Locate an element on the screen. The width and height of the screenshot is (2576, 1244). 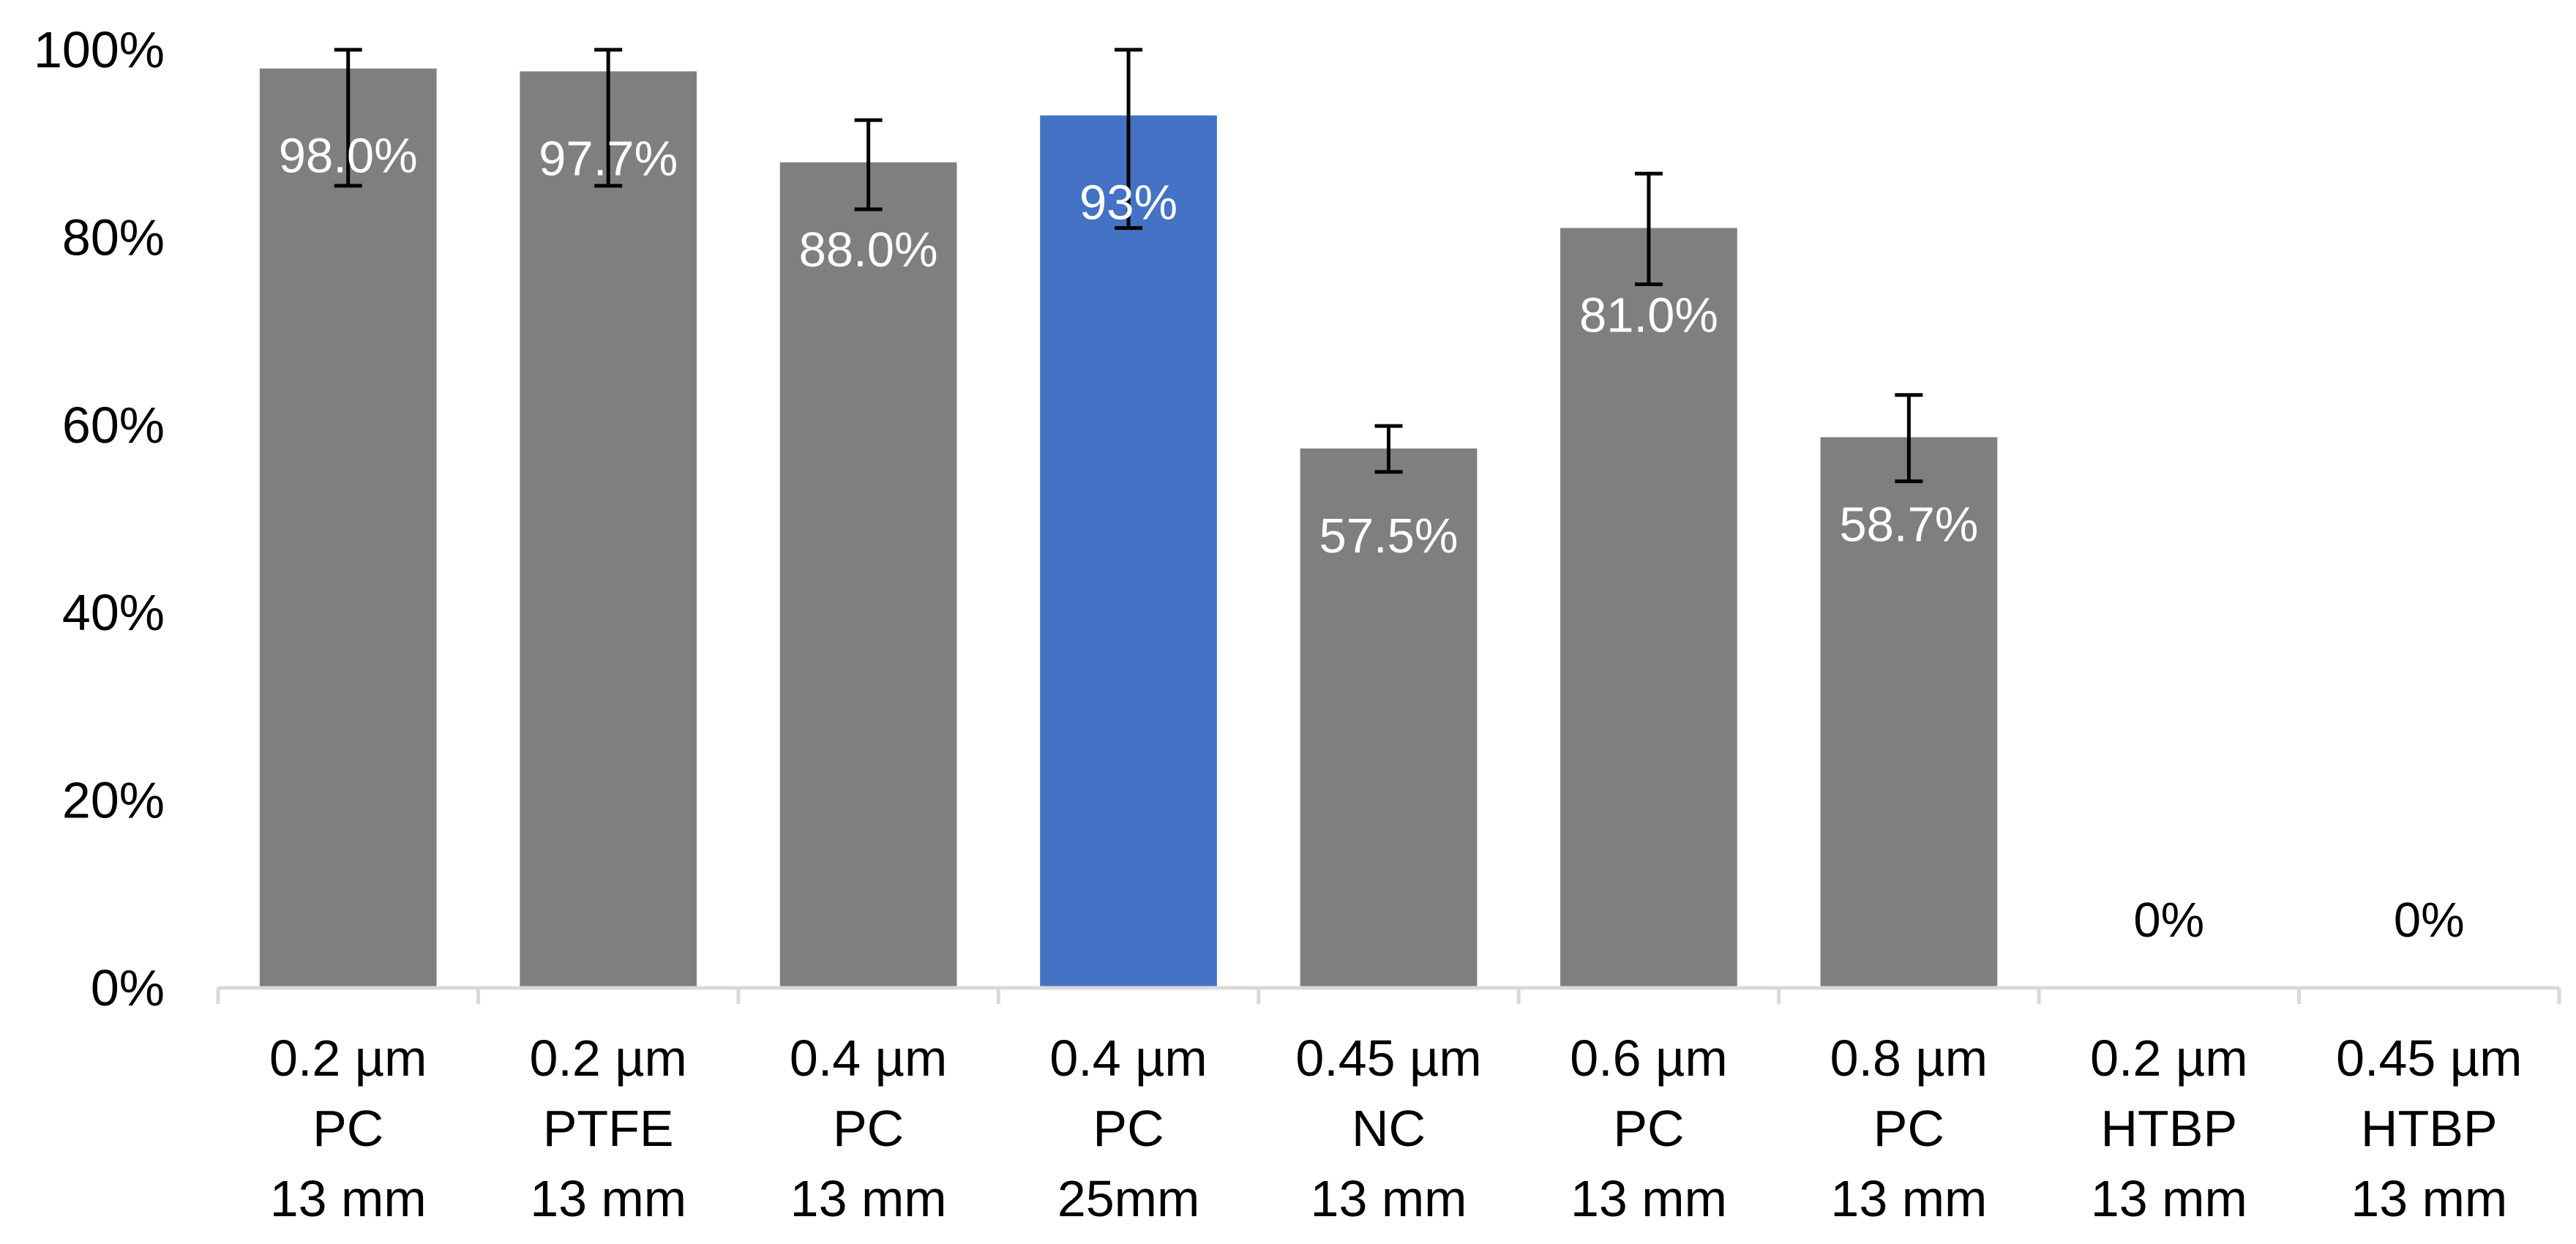
category-label: 0.2 µm PC 13 mm is located at coordinates (348, 1128).